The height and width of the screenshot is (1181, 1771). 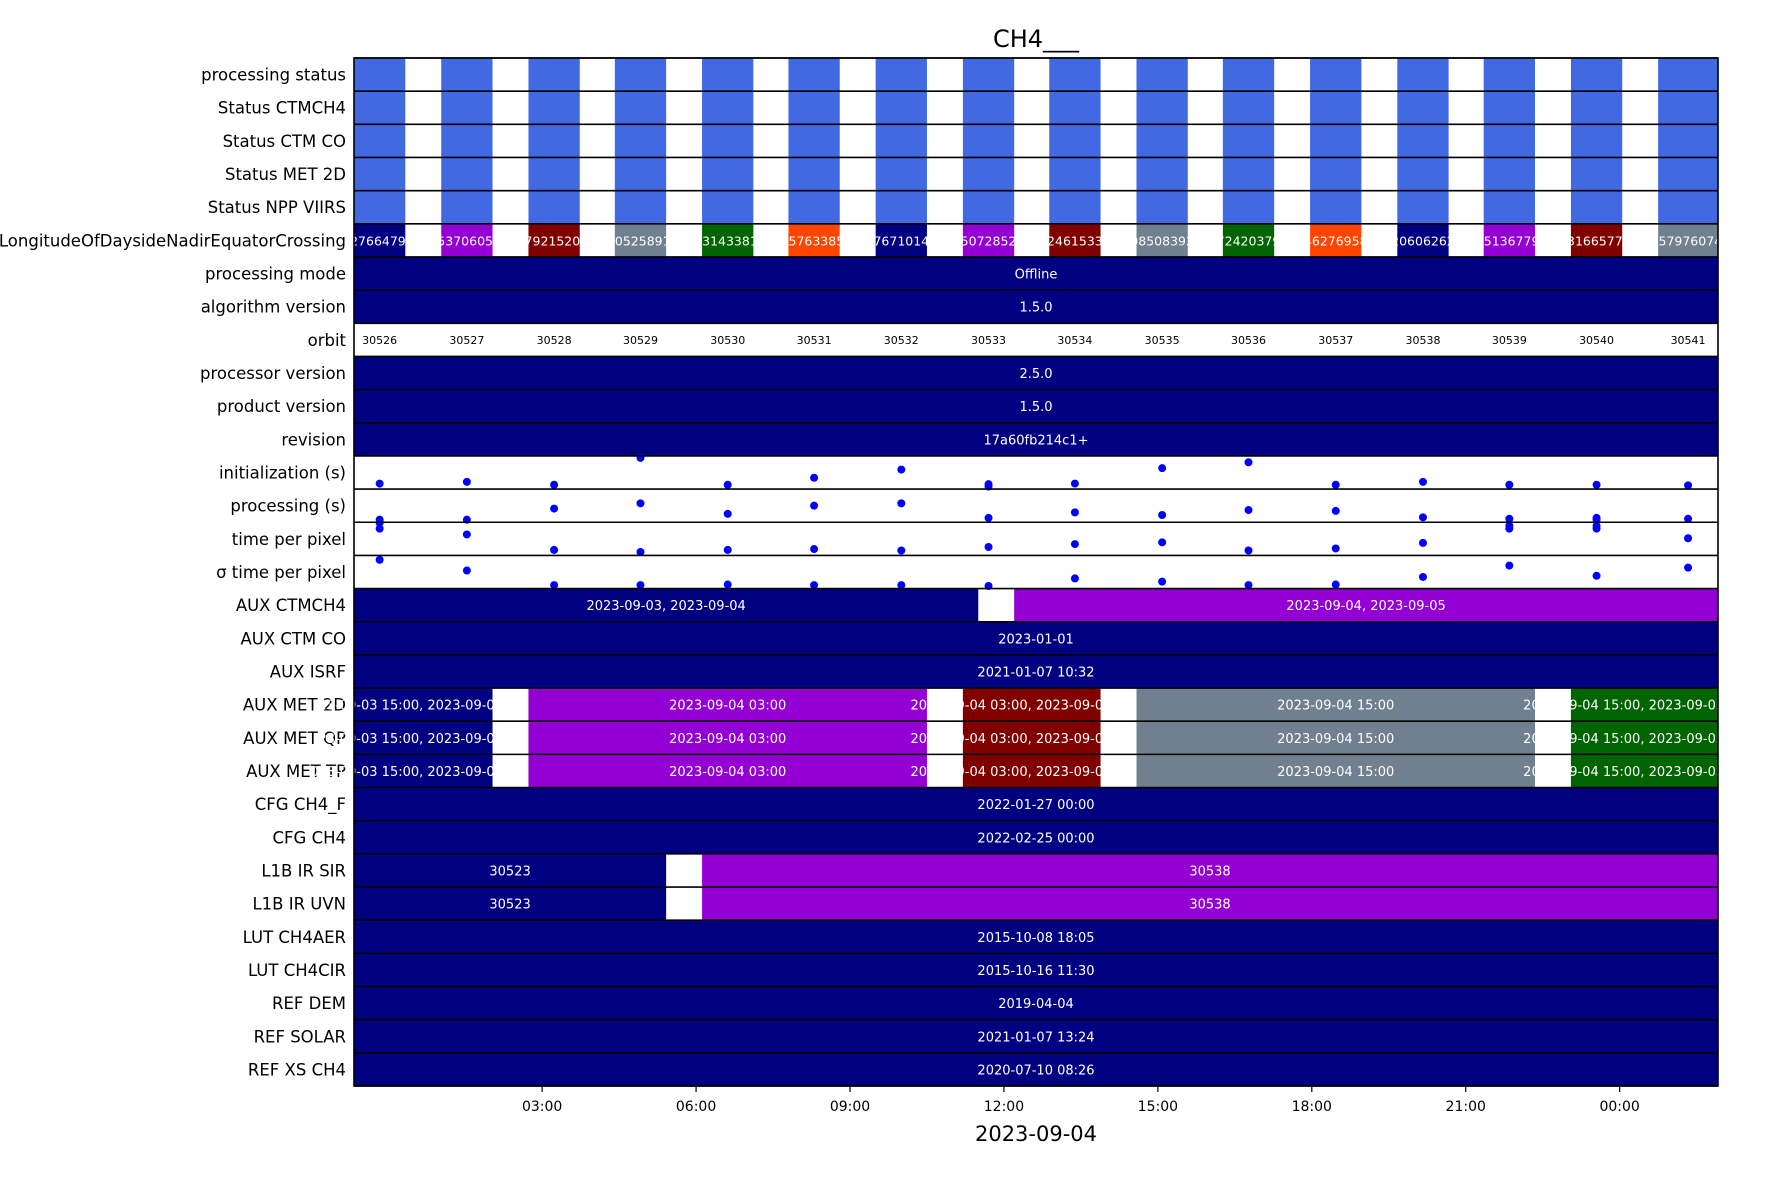 I want to click on longitude-overflow-label: -4, so click(x=1371, y=240).